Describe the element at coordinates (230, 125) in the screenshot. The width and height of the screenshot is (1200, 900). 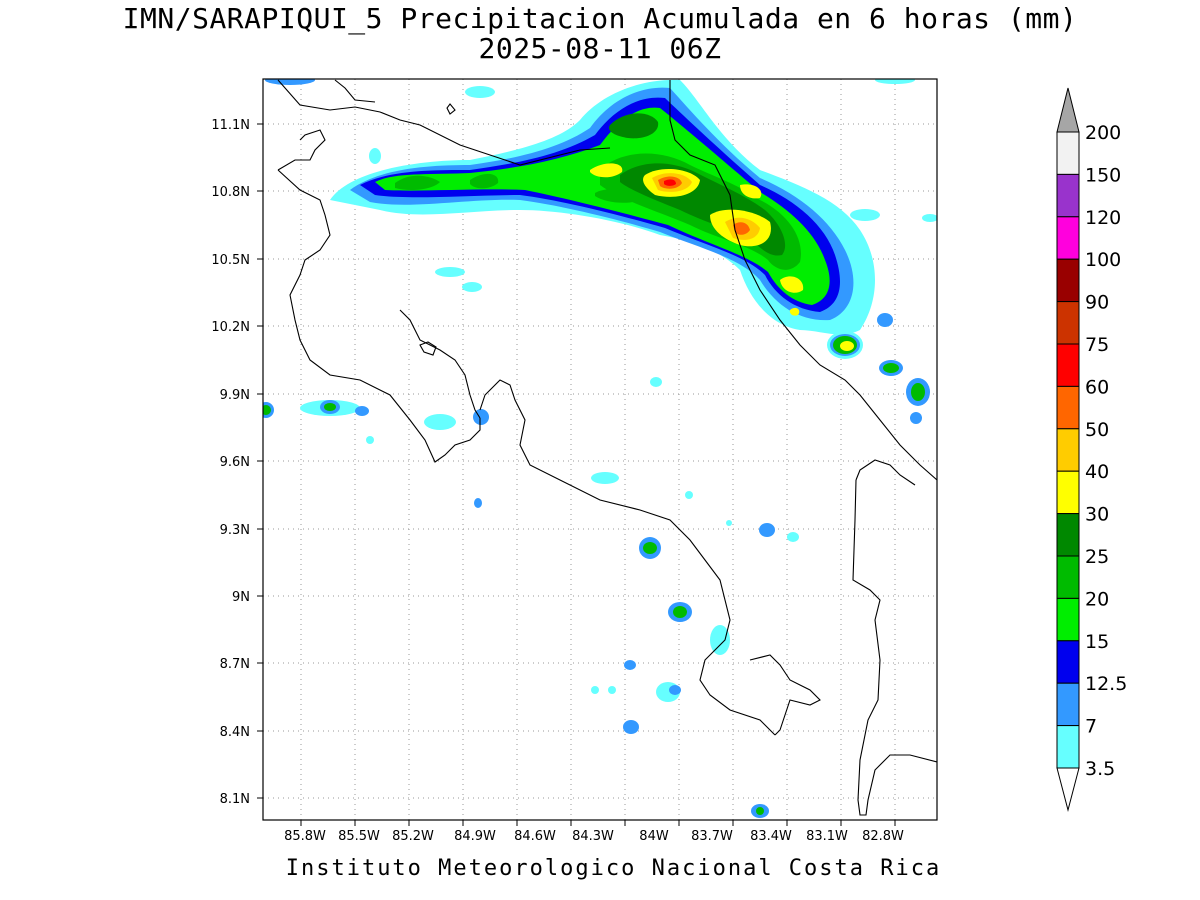
I see `lat-tick-label: 11.1N` at that location.